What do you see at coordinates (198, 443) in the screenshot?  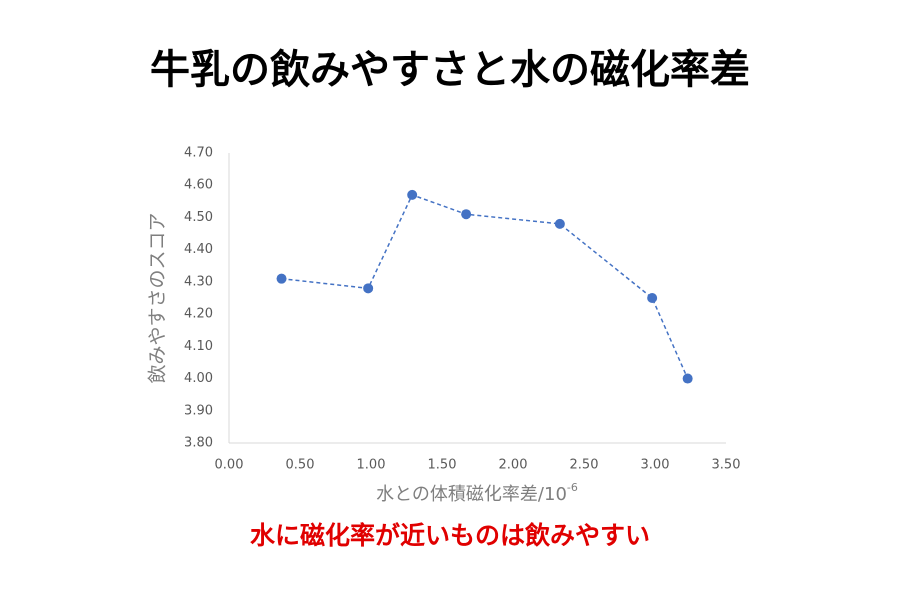 I see `y-tick-label: 3.80` at bounding box center [198, 443].